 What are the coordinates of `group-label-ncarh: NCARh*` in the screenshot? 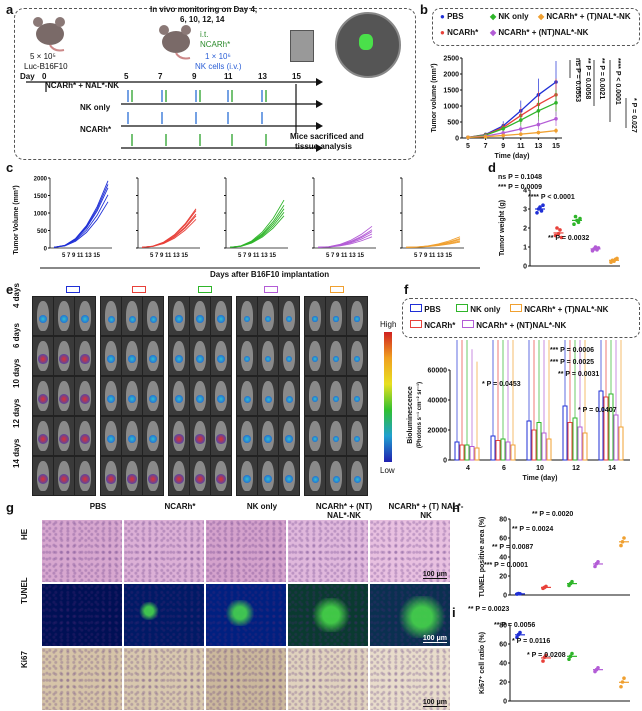 It's located at (96, 129).